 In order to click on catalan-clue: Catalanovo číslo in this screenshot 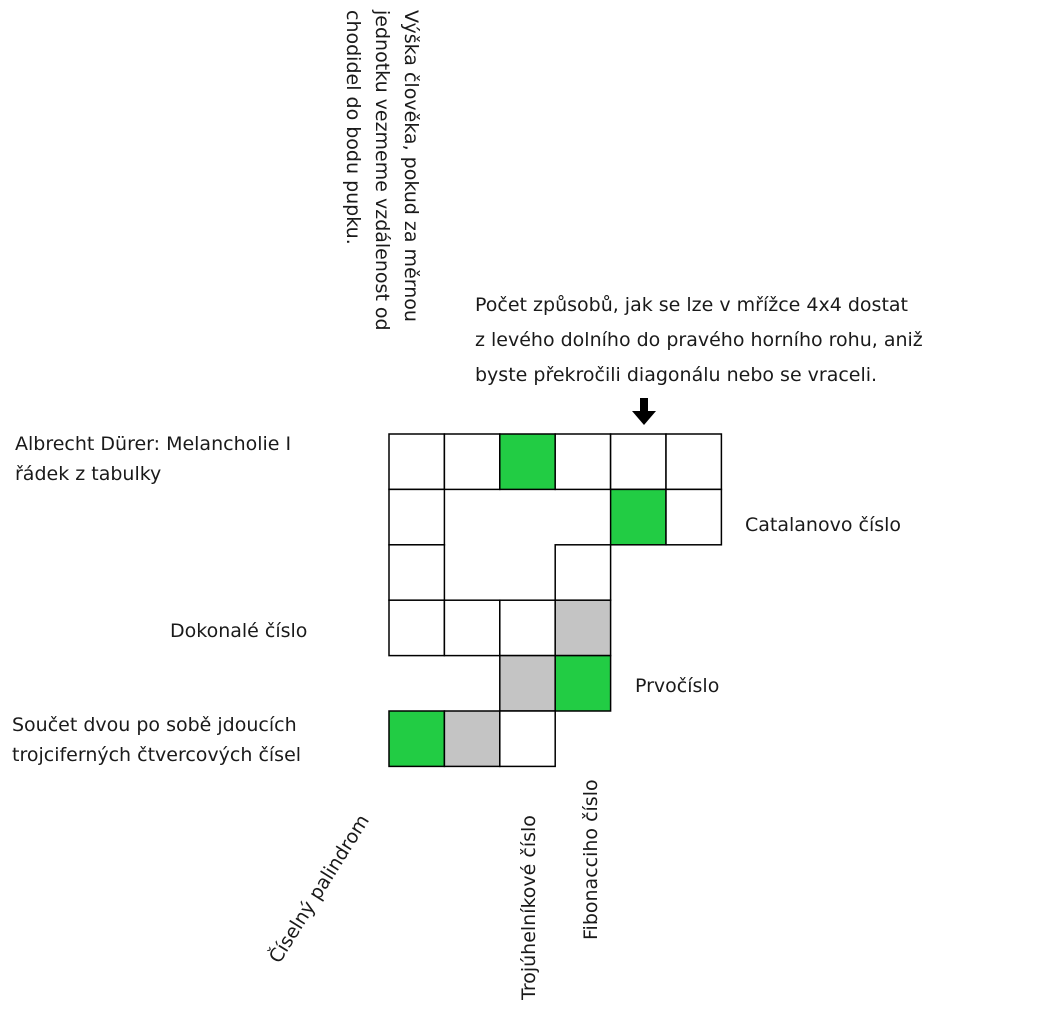, I will do `click(823, 525)`.